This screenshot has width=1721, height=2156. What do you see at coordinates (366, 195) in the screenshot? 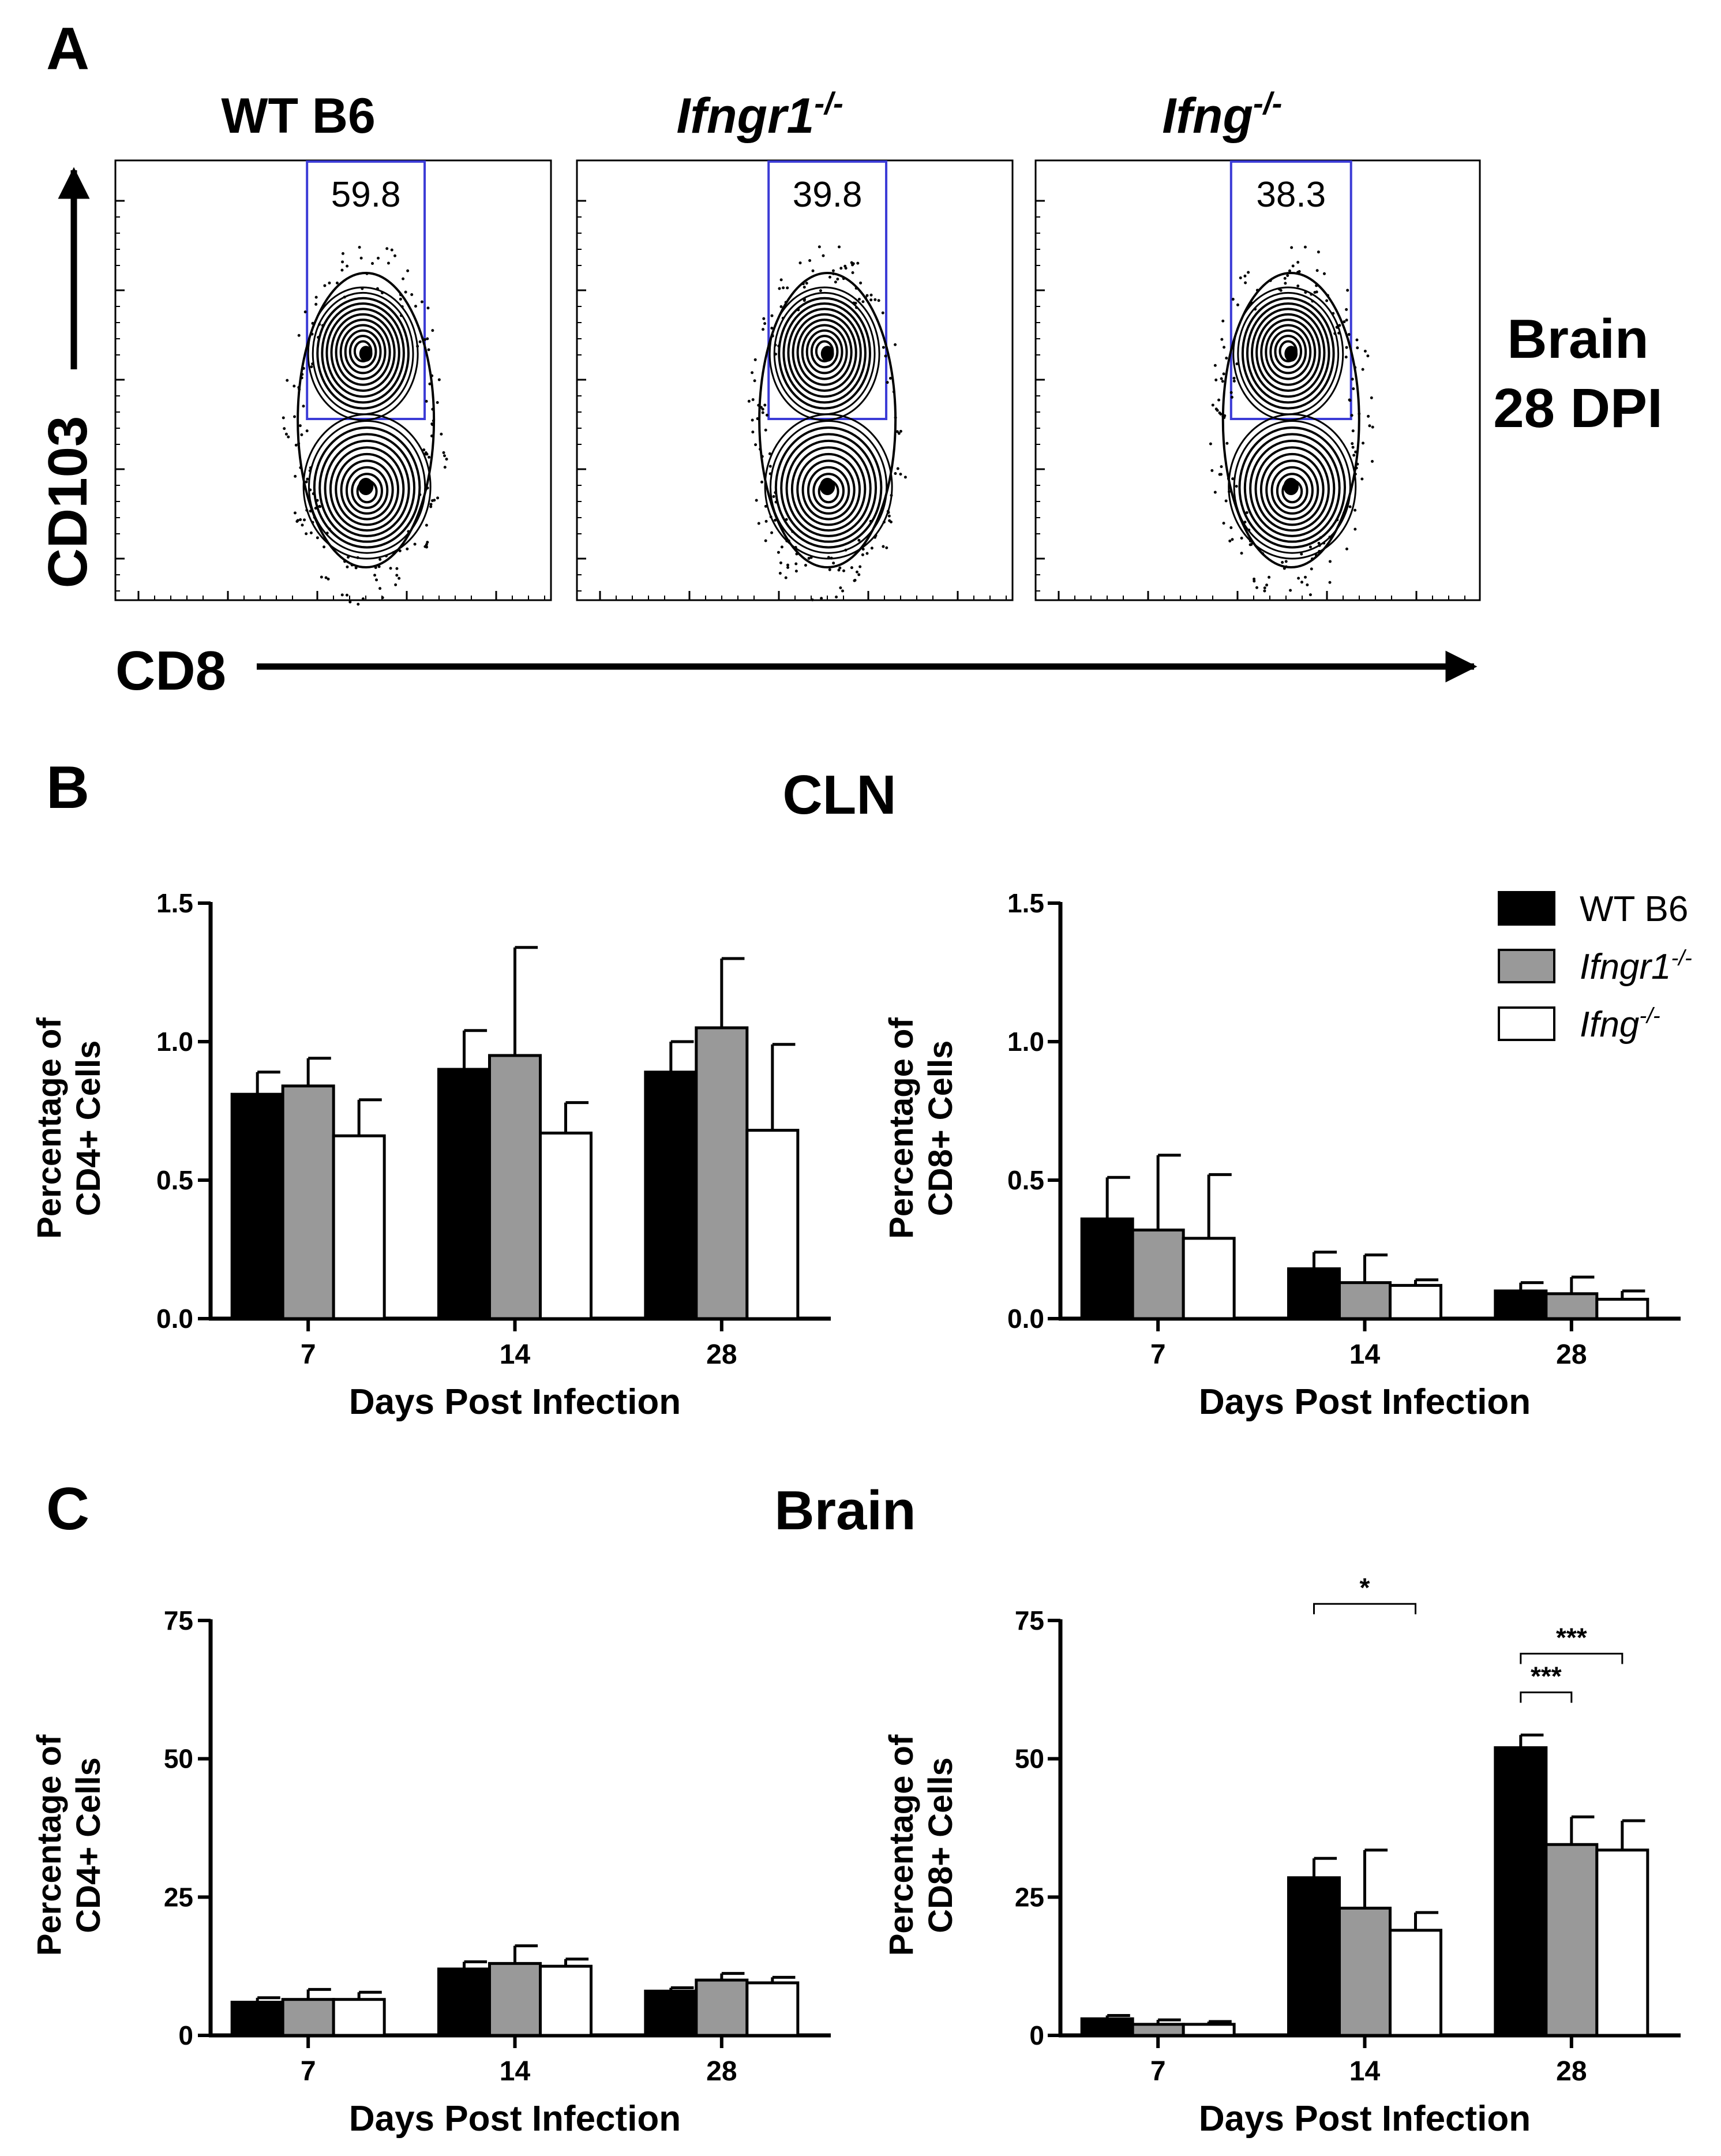
I see `flow-gate-value: 59.8` at bounding box center [366, 195].